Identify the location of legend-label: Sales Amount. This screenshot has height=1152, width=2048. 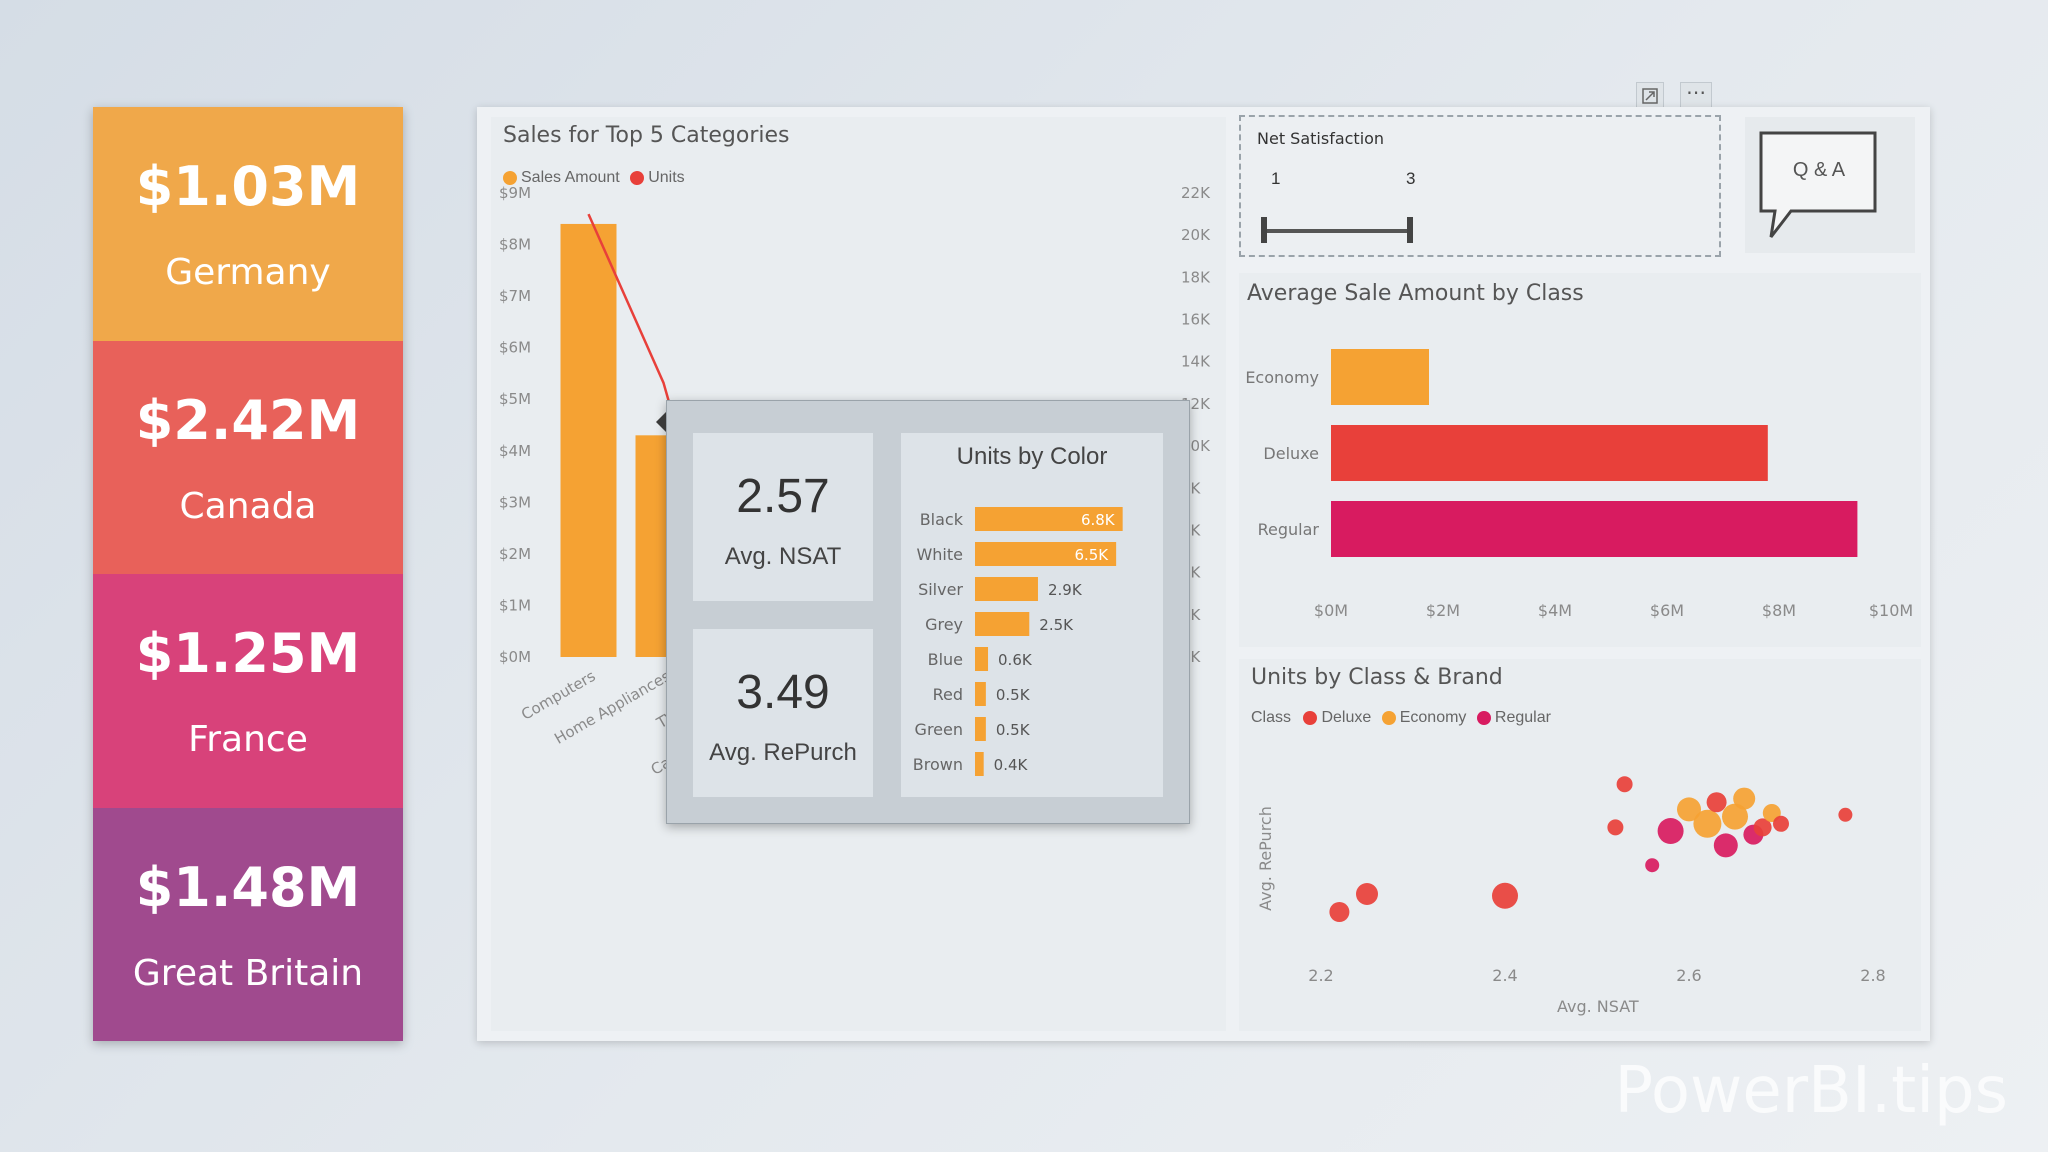
(570, 177).